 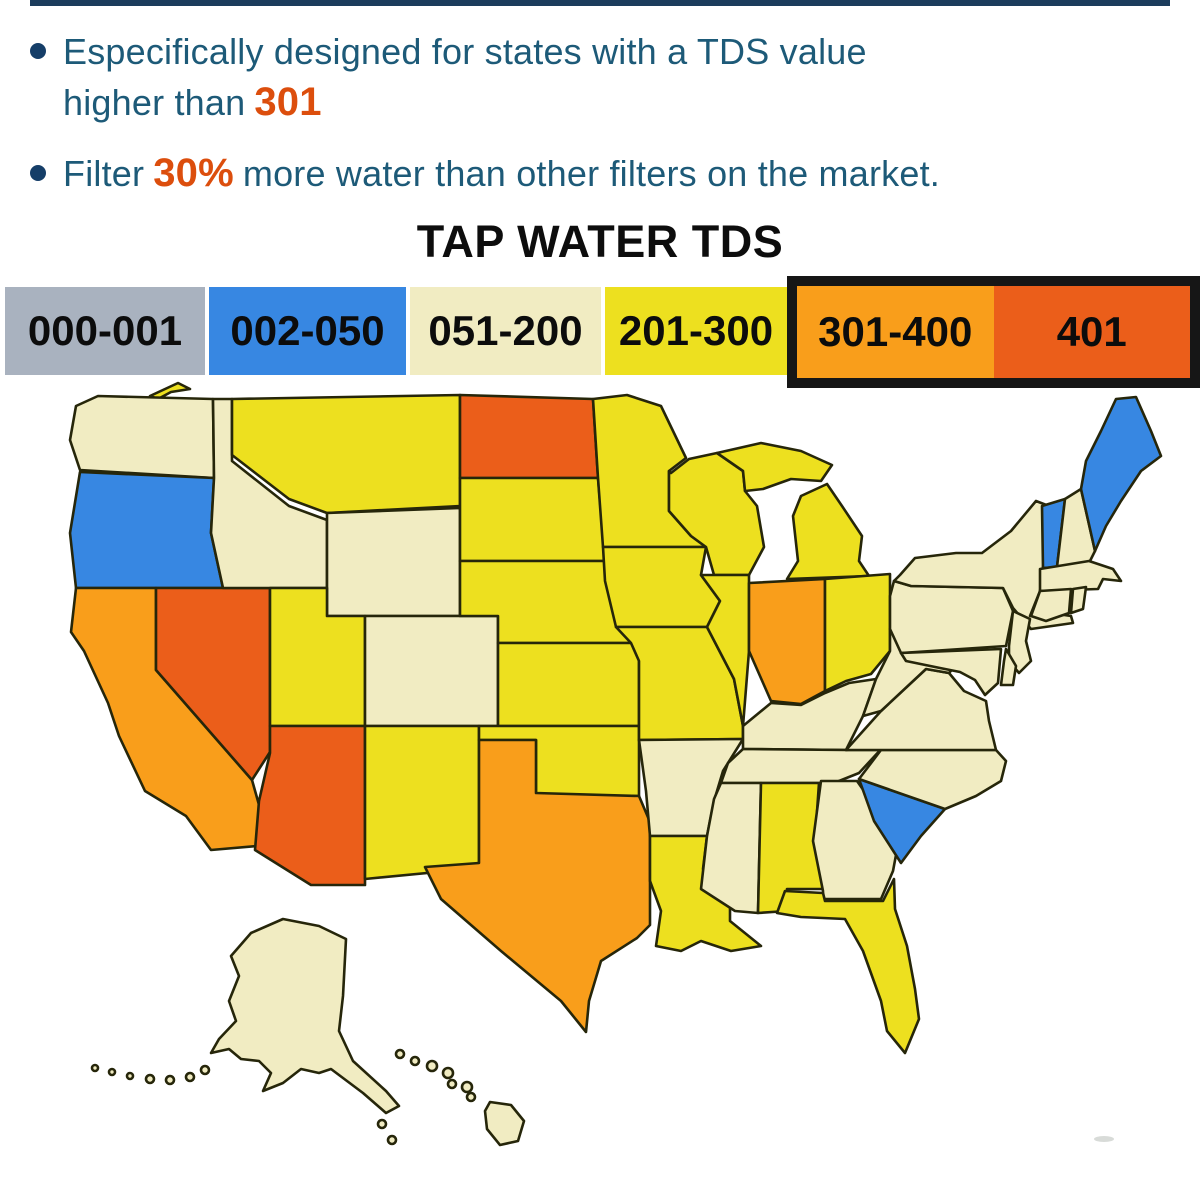 What do you see at coordinates (146, 530) in the screenshot?
I see `state-oregon` at bounding box center [146, 530].